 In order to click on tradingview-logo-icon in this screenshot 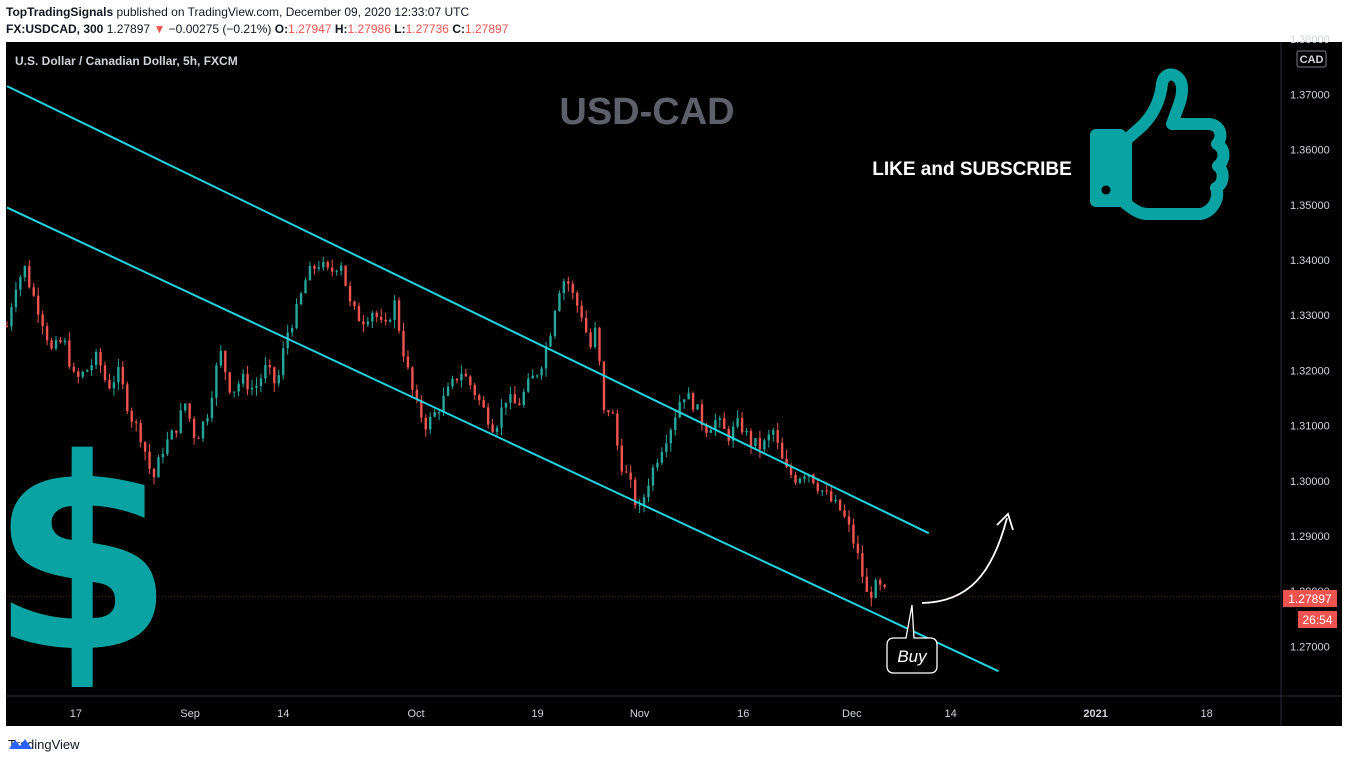, I will do `click(20, 744)`.